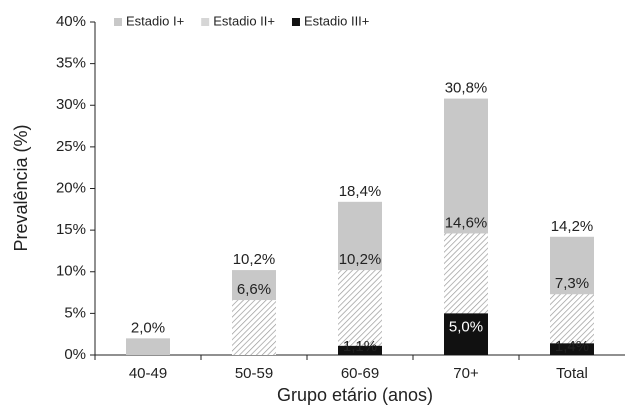 The width and height of the screenshot is (627, 408). I want to click on value-label: 5,0%, so click(466, 326).